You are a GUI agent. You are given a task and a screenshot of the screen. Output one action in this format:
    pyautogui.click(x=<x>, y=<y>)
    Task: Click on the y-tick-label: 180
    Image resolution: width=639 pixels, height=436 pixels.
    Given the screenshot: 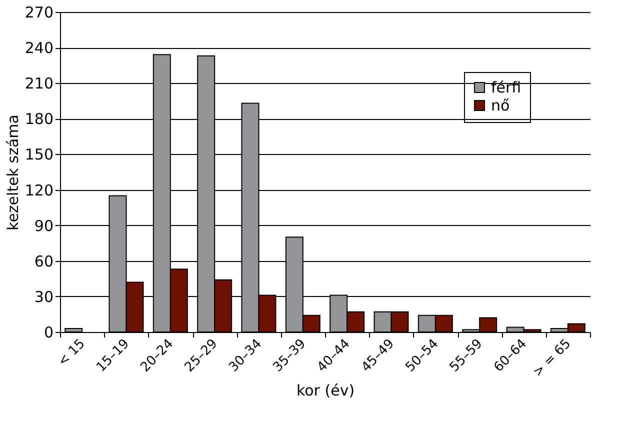 What is the action you would take?
    pyautogui.click(x=39, y=119)
    